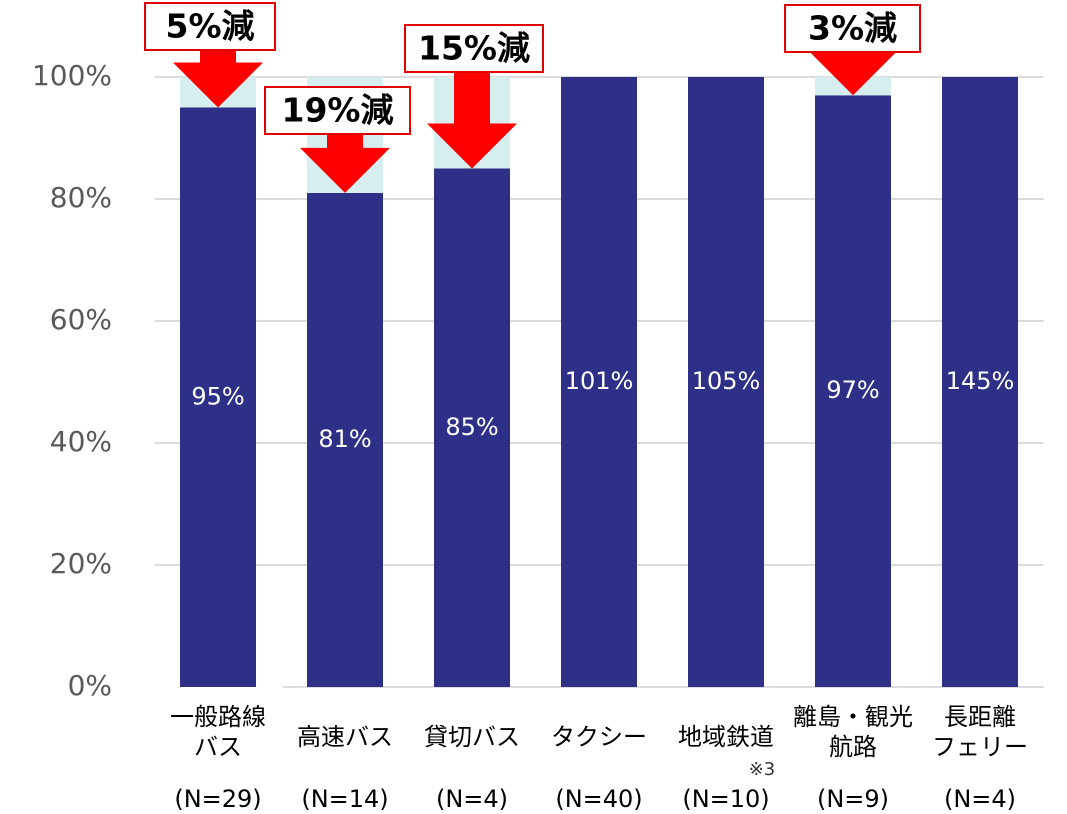 The image size is (1067, 814). Describe the element at coordinates (345, 737) in the screenshot. I see `x-tick-label: 高速バス` at that location.